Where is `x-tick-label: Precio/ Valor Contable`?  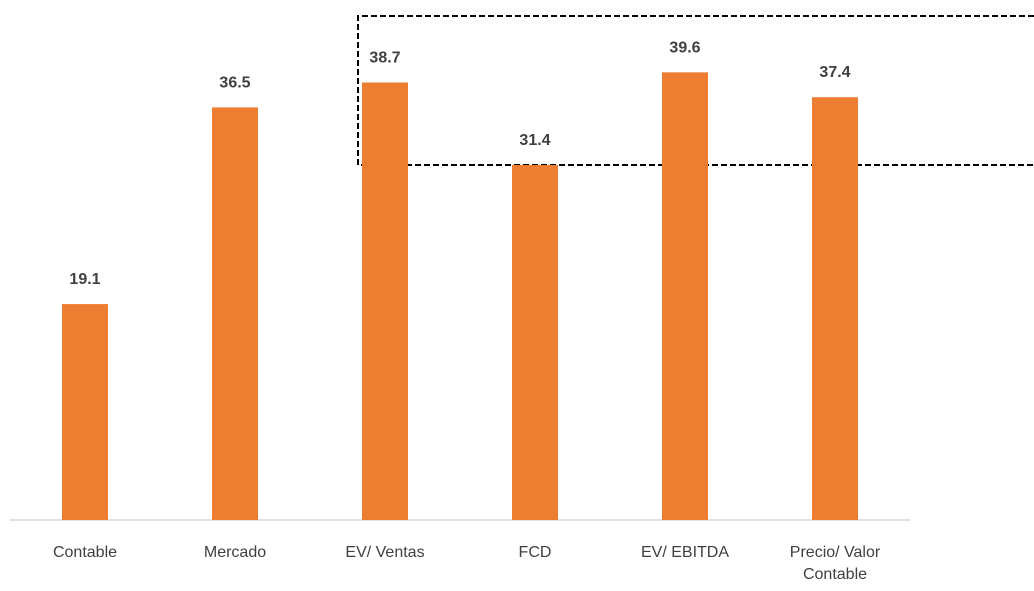 x-tick-label: Precio/ Valor Contable is located at coordinates (835, 563).